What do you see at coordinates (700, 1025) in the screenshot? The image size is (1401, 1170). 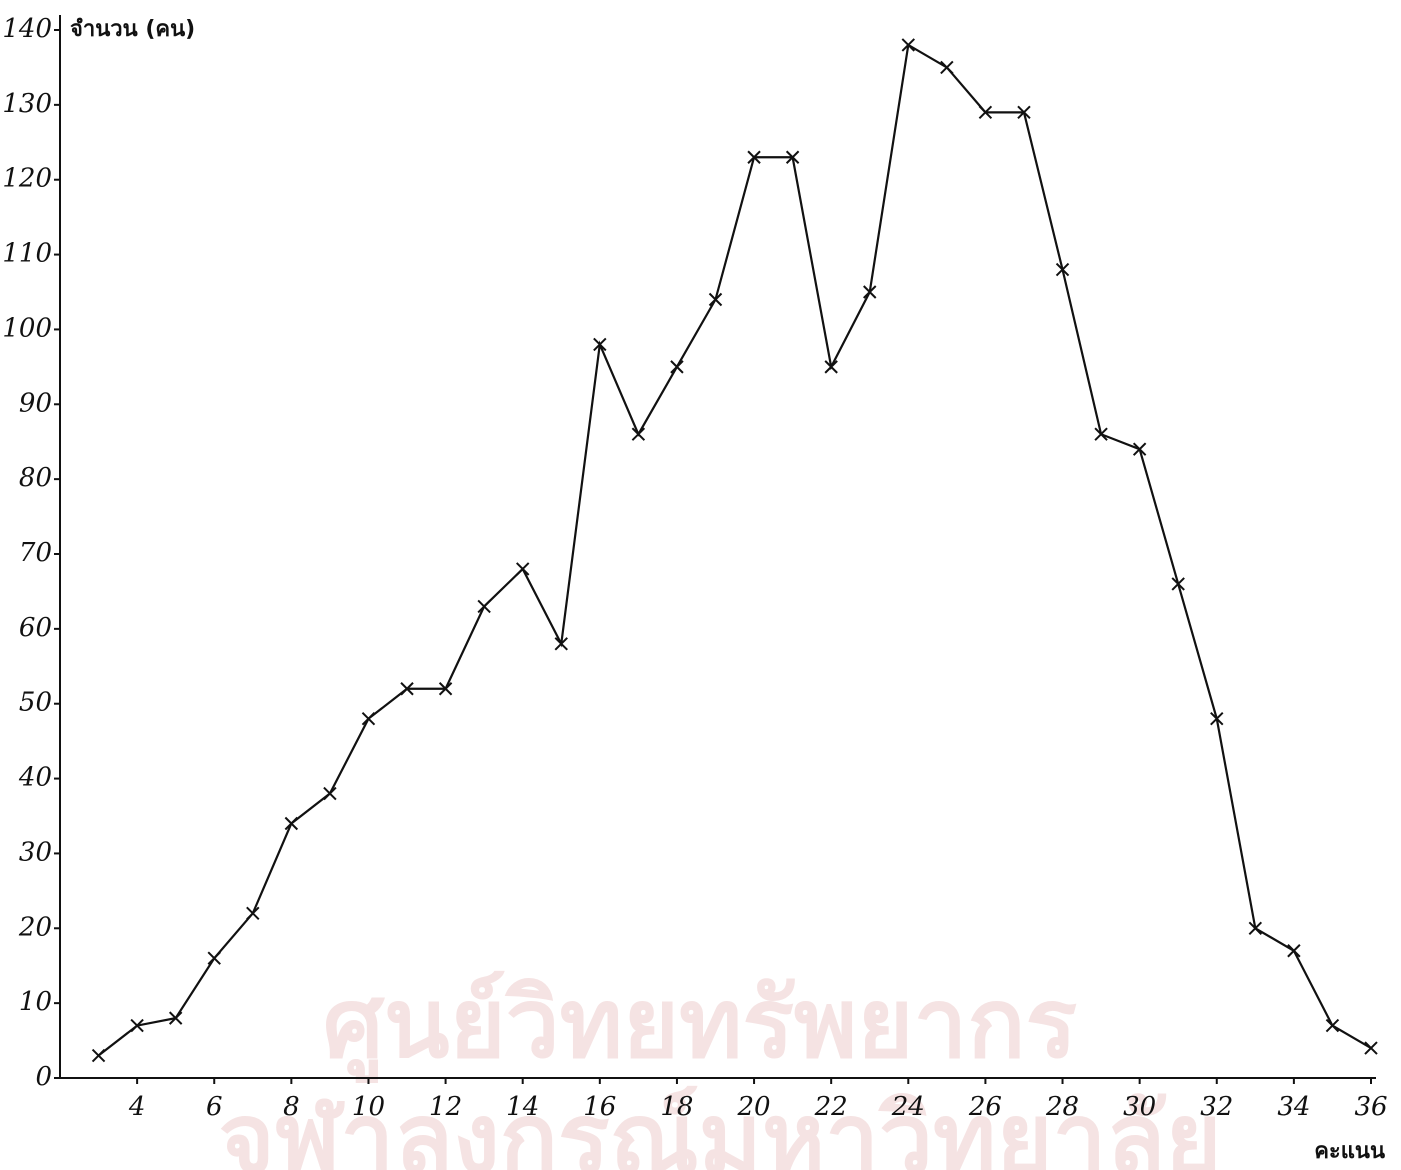 I see `watermark: ศูนย์วิทยทรัพยากร` at bounding box center [700, 1025].